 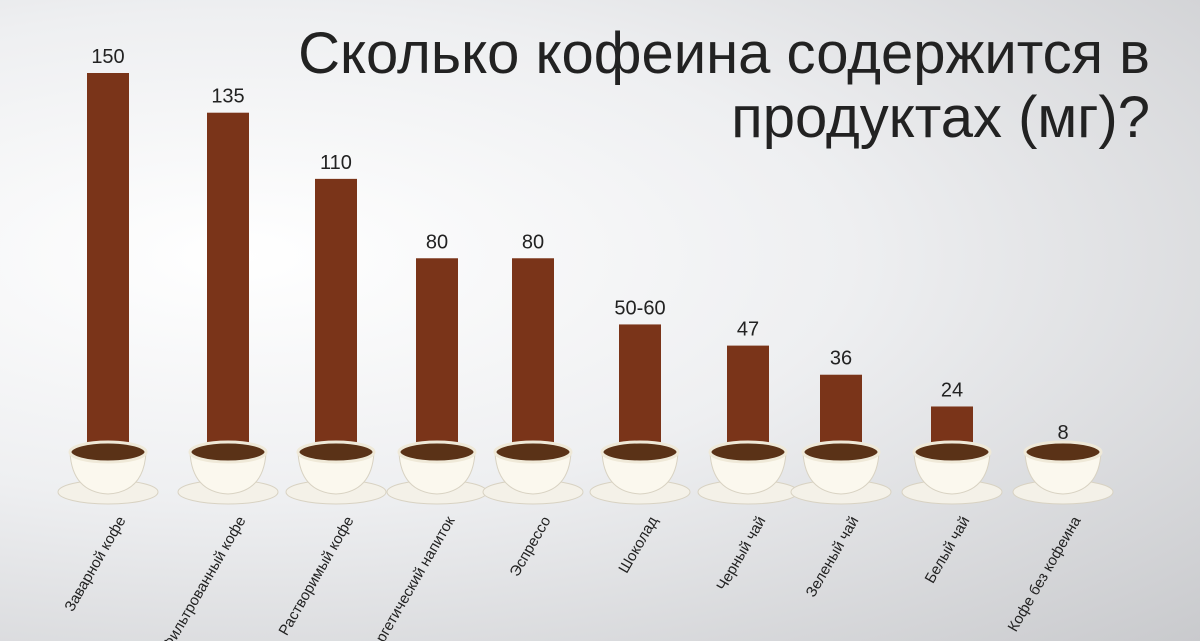 What do you see at coordinates (107, 57) in the screenshot?
I see `value-label: 150` at bounding box center [107, 57].